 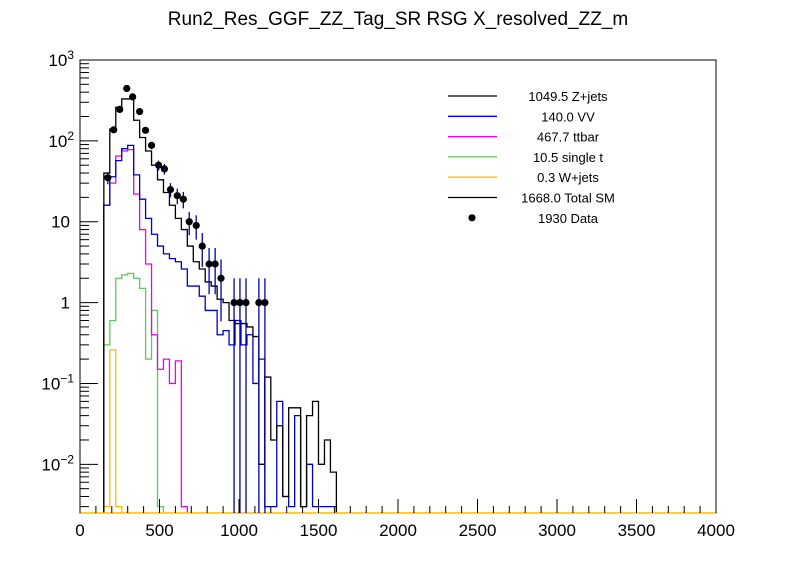 What do you see at coordinates (472, 218) in the screenshot?
I see `legend-marker` at bounding box center [472, 218].